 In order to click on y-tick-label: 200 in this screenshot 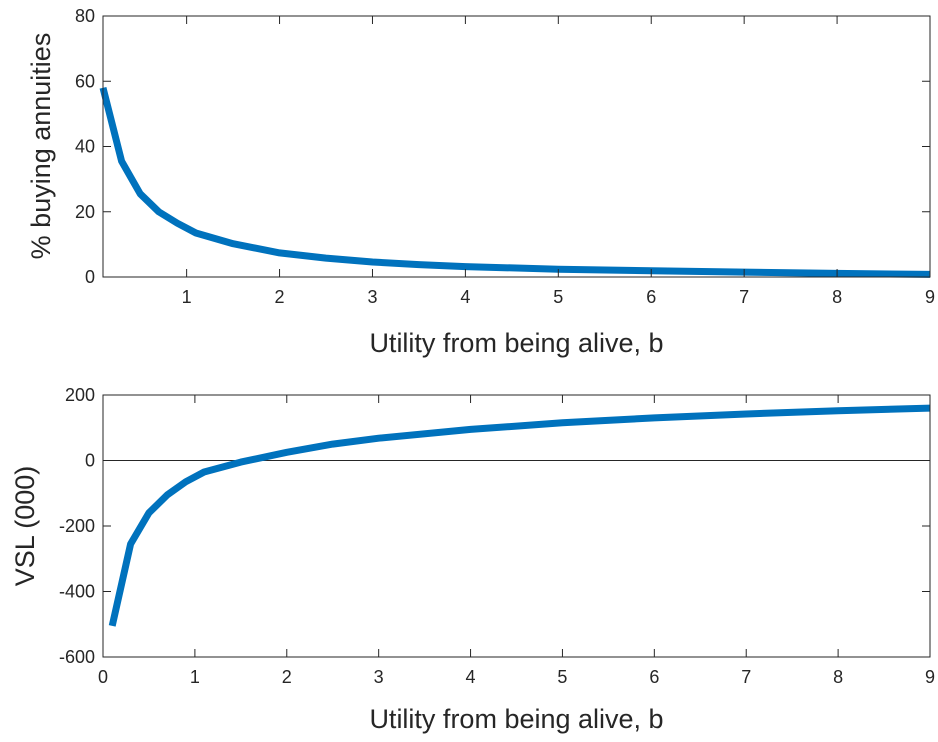, I will do `click(80, 395)`.